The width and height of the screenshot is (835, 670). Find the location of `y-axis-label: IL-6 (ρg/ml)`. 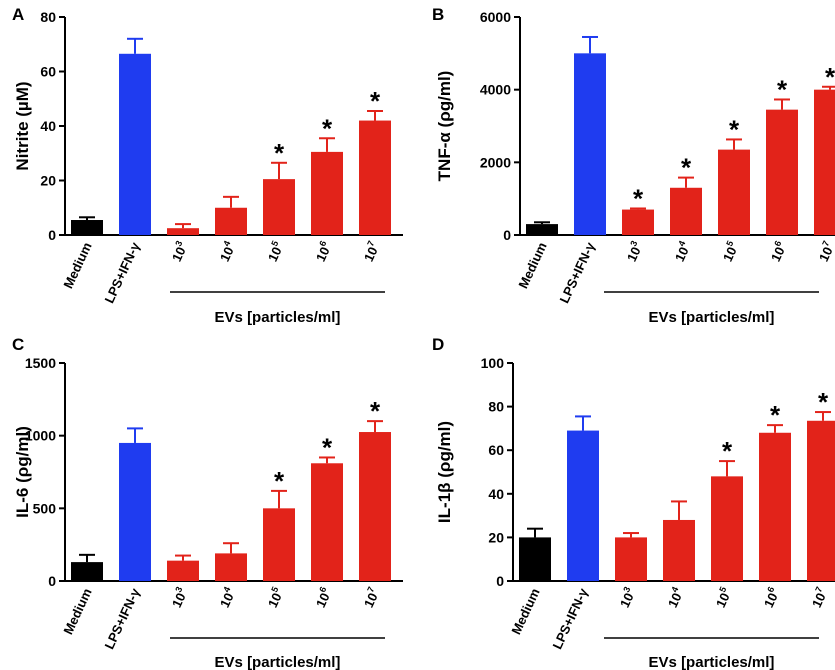

y-axis-label: IL-6 (ρg/ml) is located at coordinates (22, 472).